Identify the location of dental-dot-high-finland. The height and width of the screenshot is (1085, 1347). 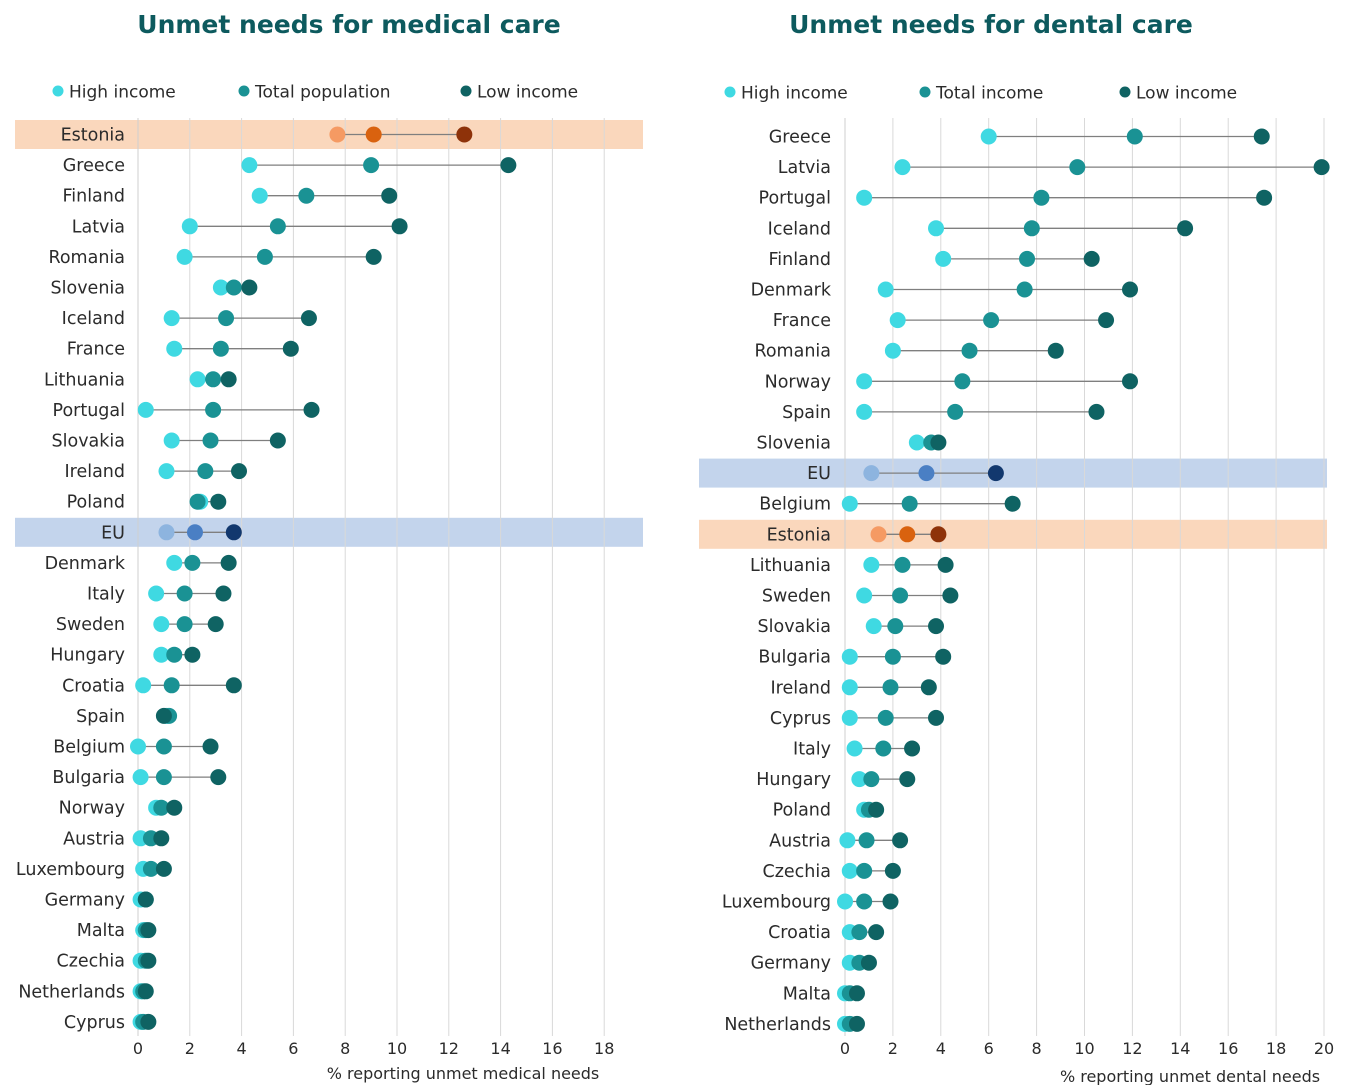
(943, 258).